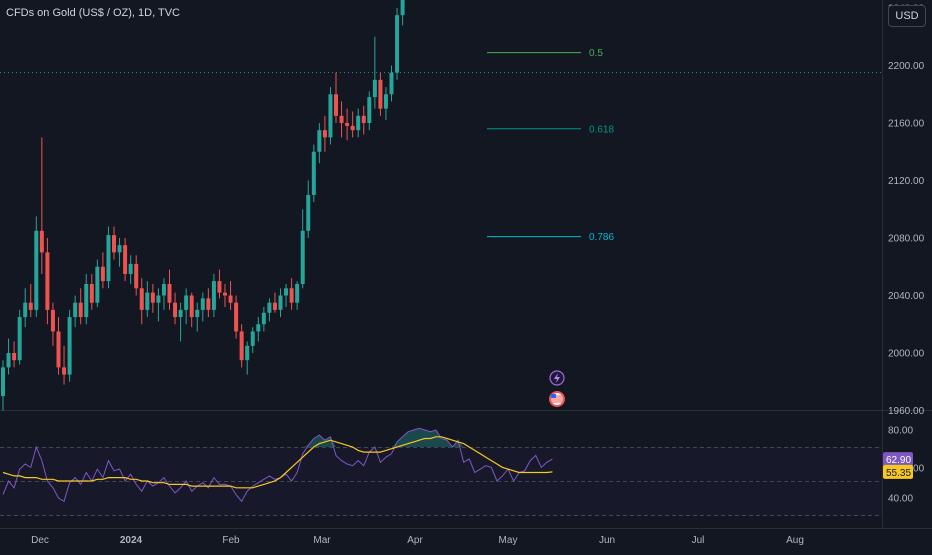 The image size is (932, 555). I want to click on event-icons, so click(557, 388).